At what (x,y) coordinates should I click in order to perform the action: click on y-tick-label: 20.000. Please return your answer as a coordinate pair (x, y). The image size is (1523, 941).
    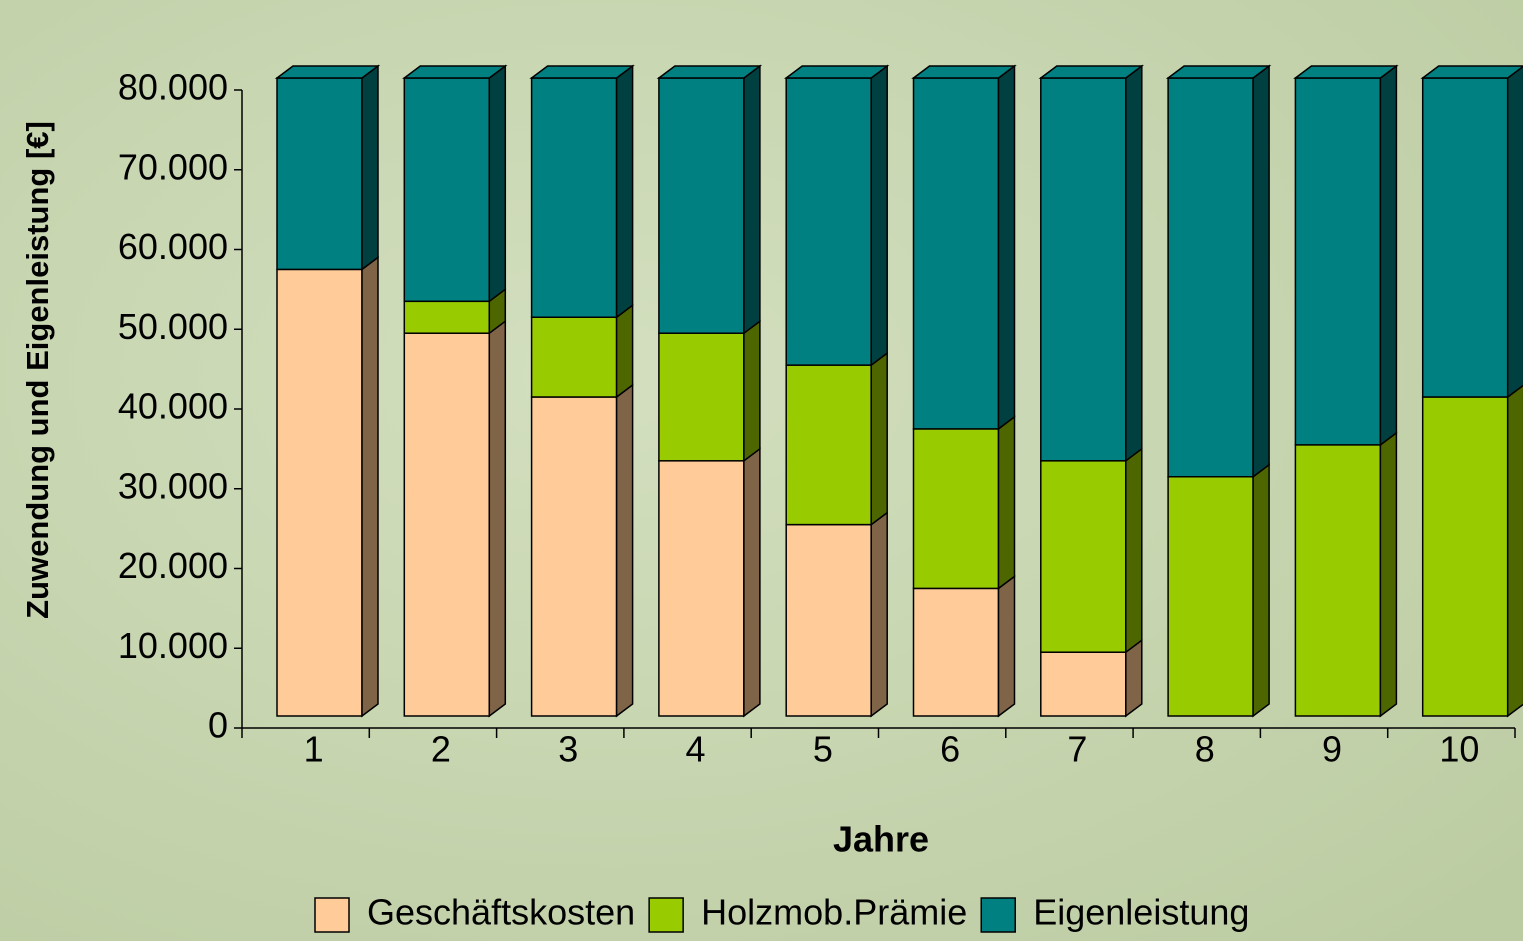
    Looking at the image, I should click on (173, 565).